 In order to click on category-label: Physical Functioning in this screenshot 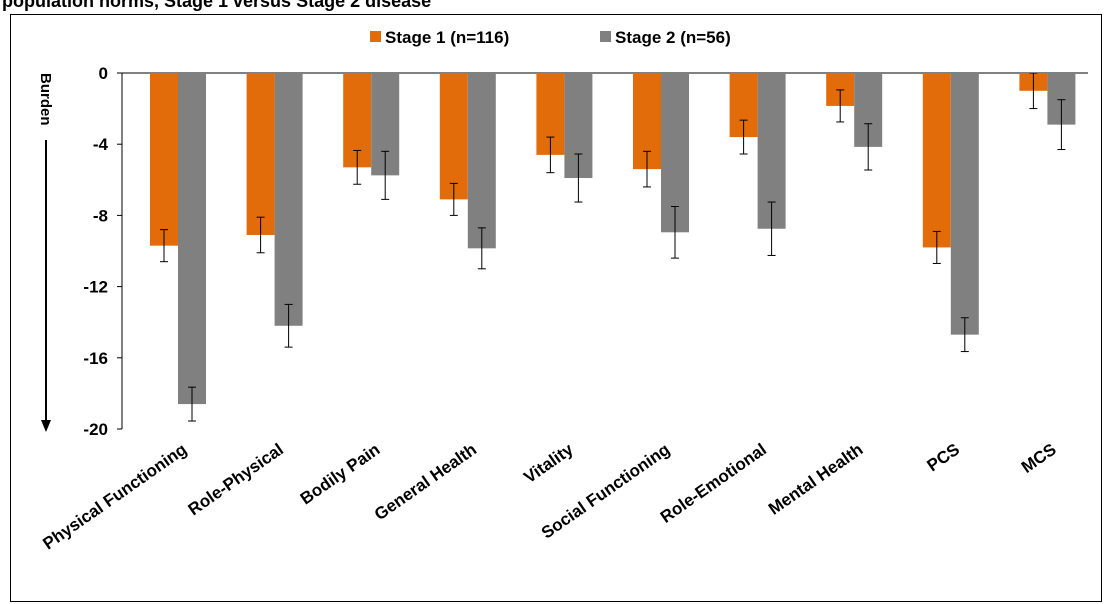, I will do `click(114, 497)`.